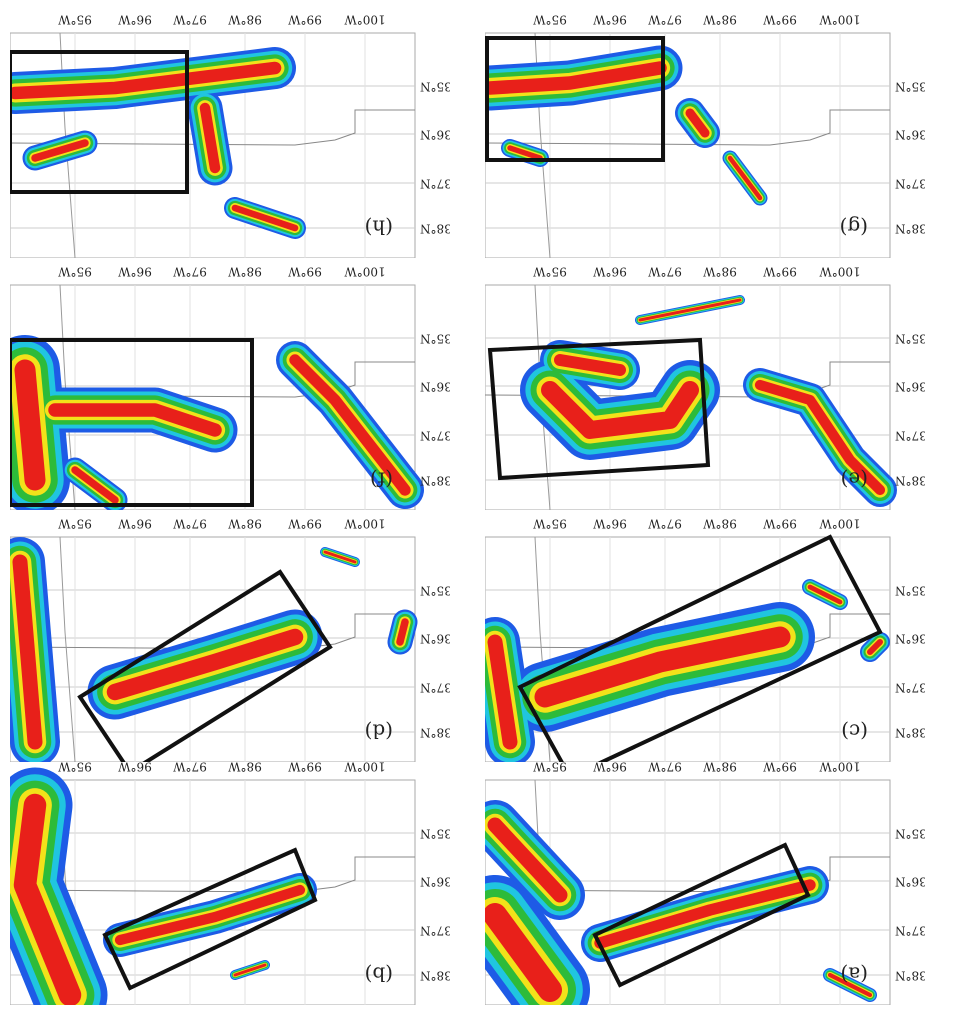  What do you see at coordinates (854, 975) in the screenshot?
I see `panel-label: (a)` at bounding box center [854, 975].